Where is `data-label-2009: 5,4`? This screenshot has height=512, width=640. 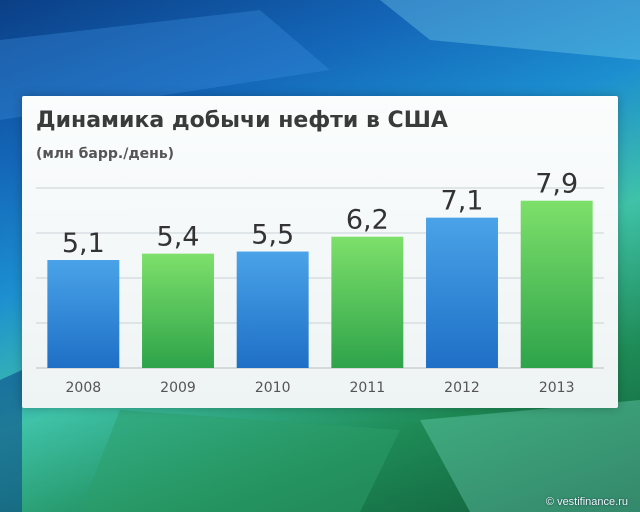 data-label-2009: 5,4 is located at coordinates (178, 237).